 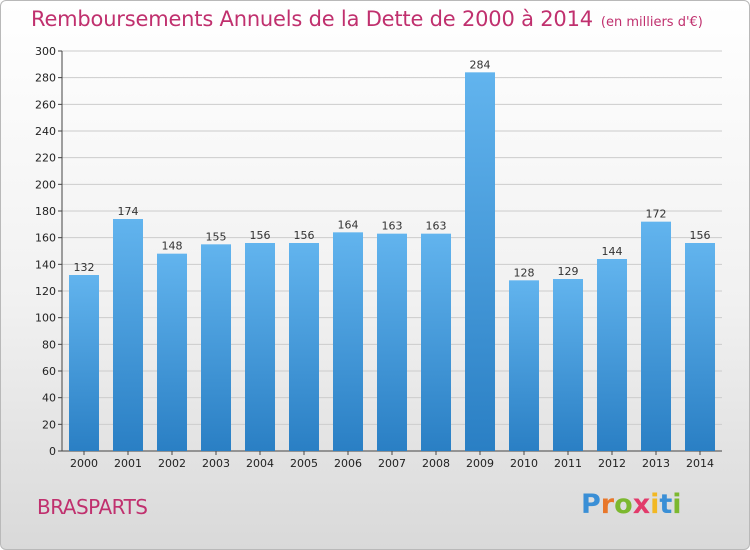 What do you see at coordinates (591, 504) in the screenshot?
I see `logo-letter: P` at bounding box center [591, 504].